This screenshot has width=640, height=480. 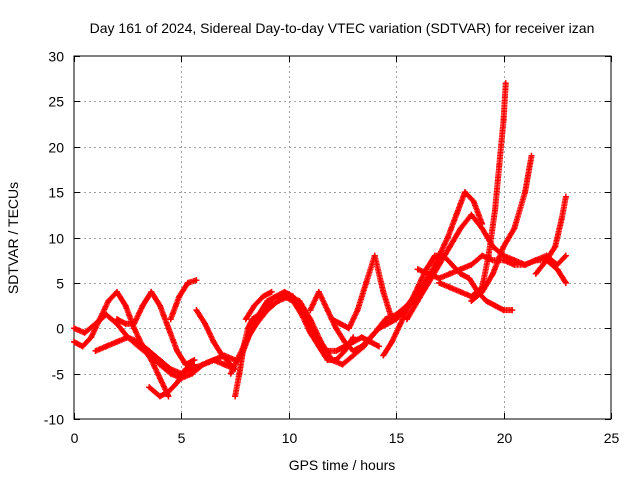 I want to click on y-tick-label: -10, so click(x=54, y=420).